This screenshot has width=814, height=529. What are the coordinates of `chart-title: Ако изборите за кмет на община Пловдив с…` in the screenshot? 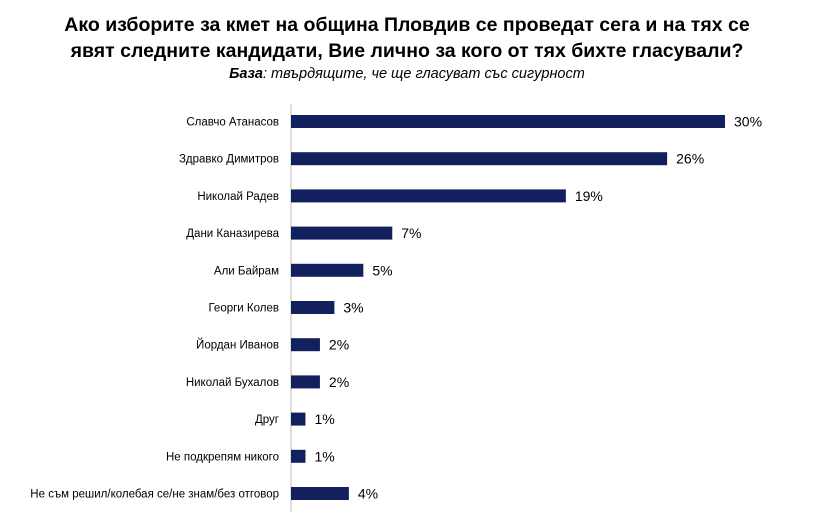 It's located at (407, 38).